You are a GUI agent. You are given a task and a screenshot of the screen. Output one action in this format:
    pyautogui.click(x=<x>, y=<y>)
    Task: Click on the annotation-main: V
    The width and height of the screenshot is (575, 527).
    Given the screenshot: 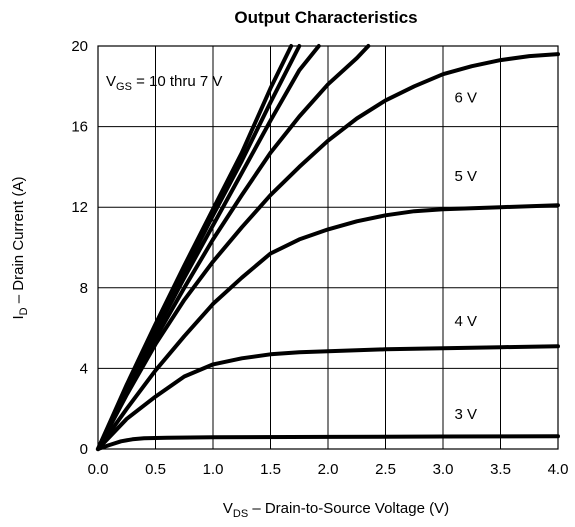 What is the action you would take?
    pyautogui.click(x=111, y=81)
    